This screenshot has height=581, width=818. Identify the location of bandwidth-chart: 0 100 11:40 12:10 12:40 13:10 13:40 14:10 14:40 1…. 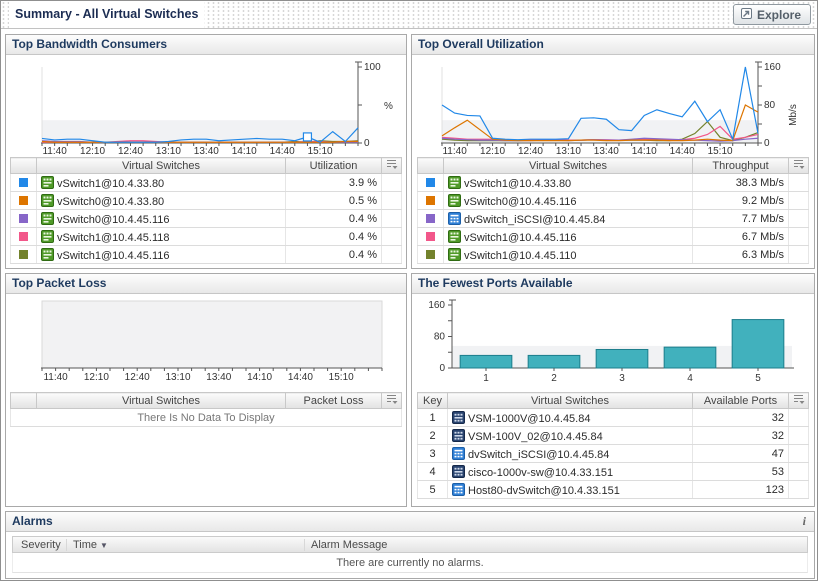
(206, 105).